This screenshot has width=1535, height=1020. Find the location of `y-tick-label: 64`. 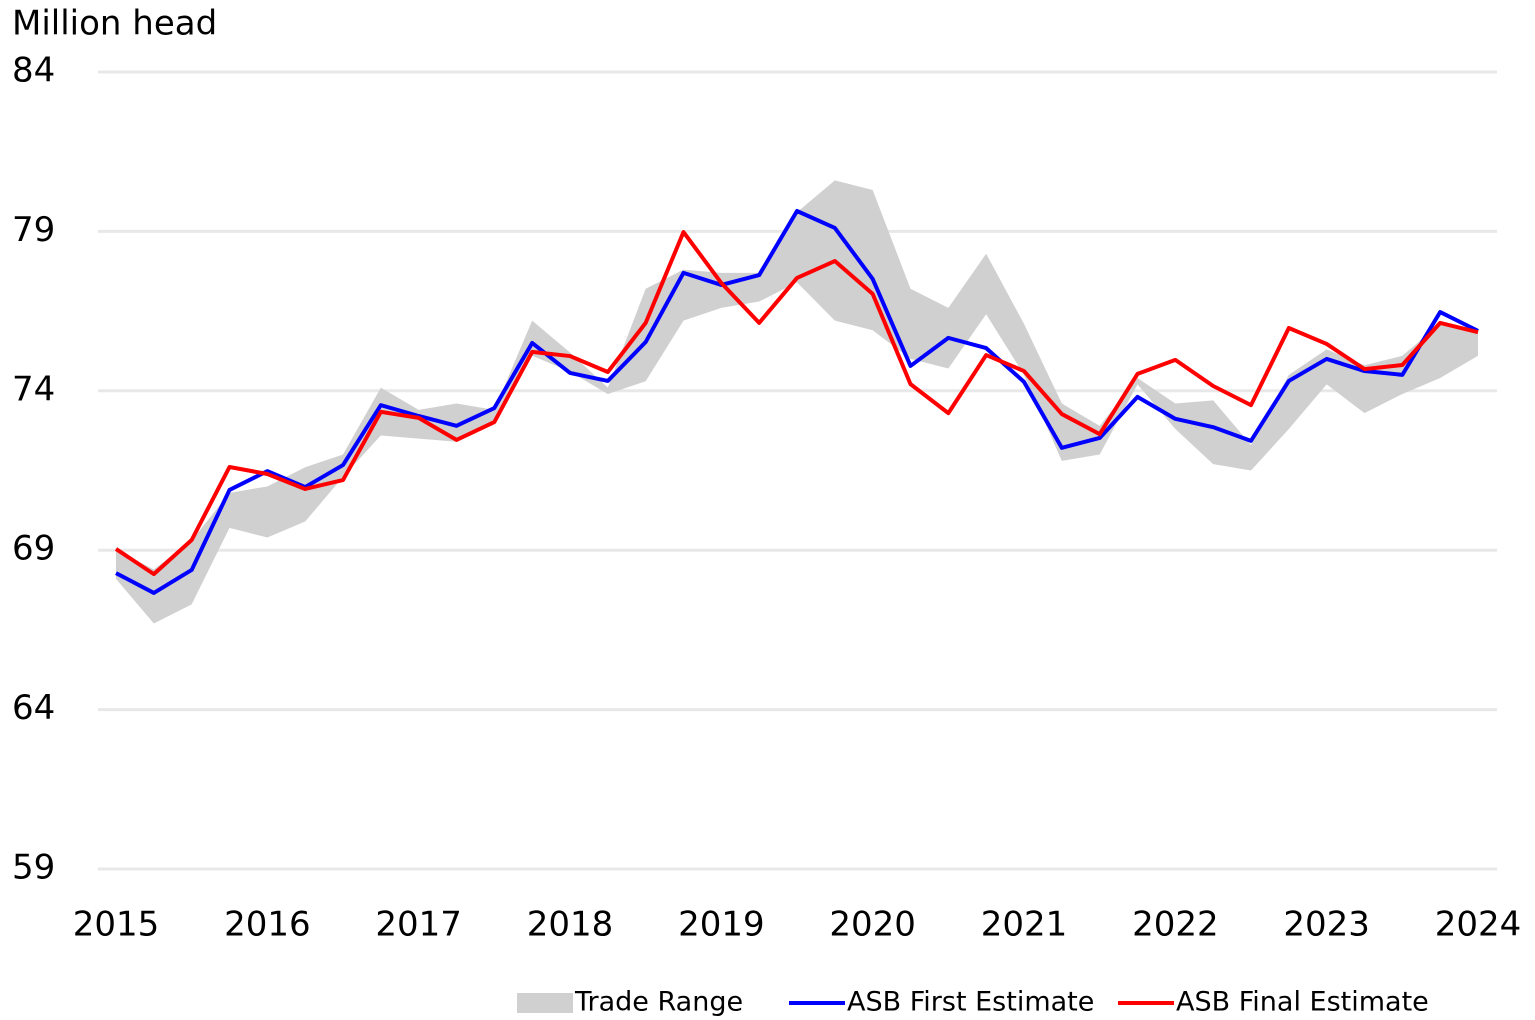

y-tick-label: 64 is located at coordinates (33, 708).